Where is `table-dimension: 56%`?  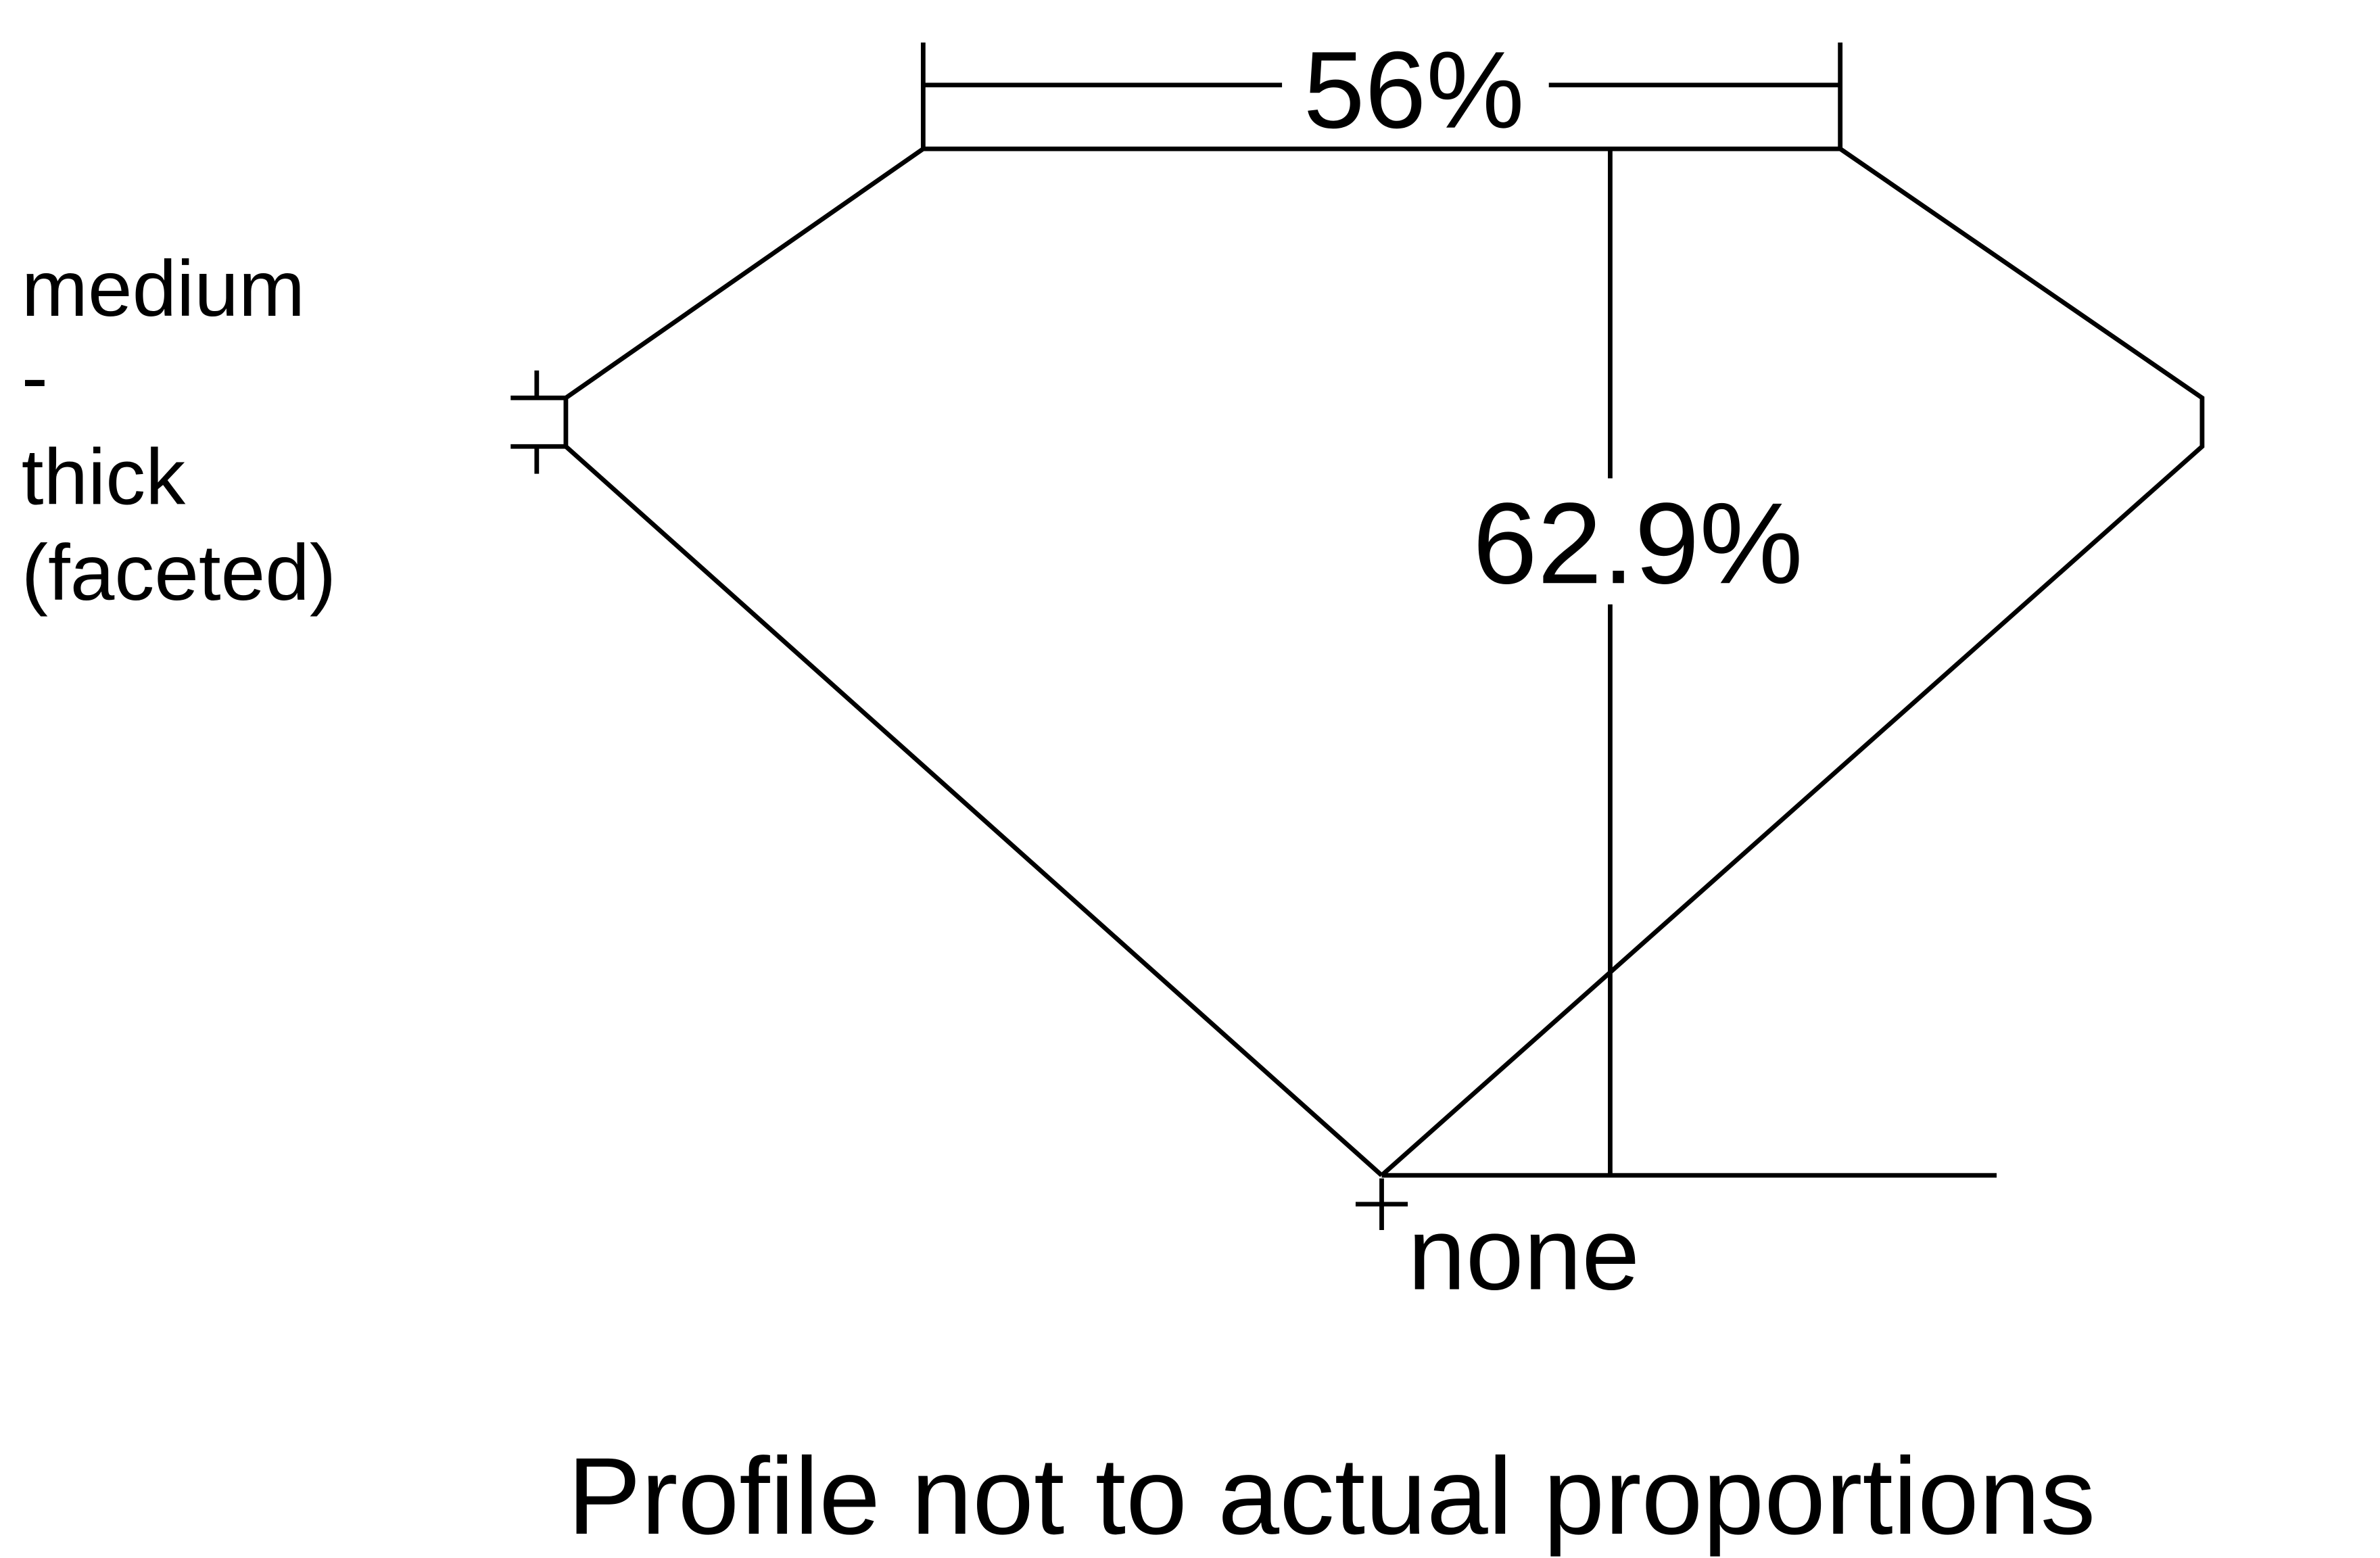
table-dimension: 56% is located at coordinates (1382, 90).